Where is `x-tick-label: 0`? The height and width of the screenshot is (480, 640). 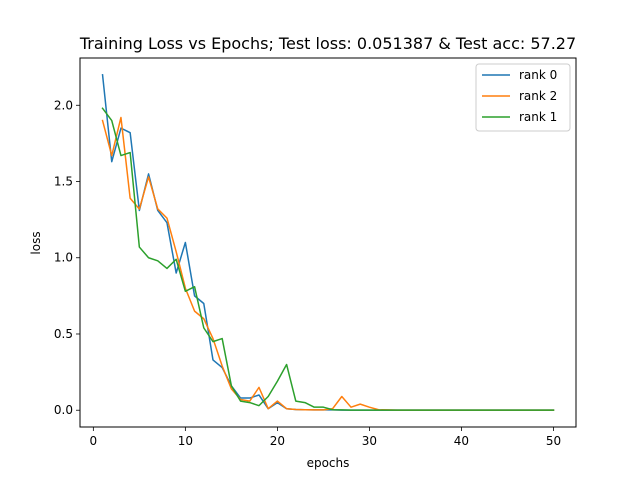 x-tick-label: 0 is located at coordinates (94, 441).